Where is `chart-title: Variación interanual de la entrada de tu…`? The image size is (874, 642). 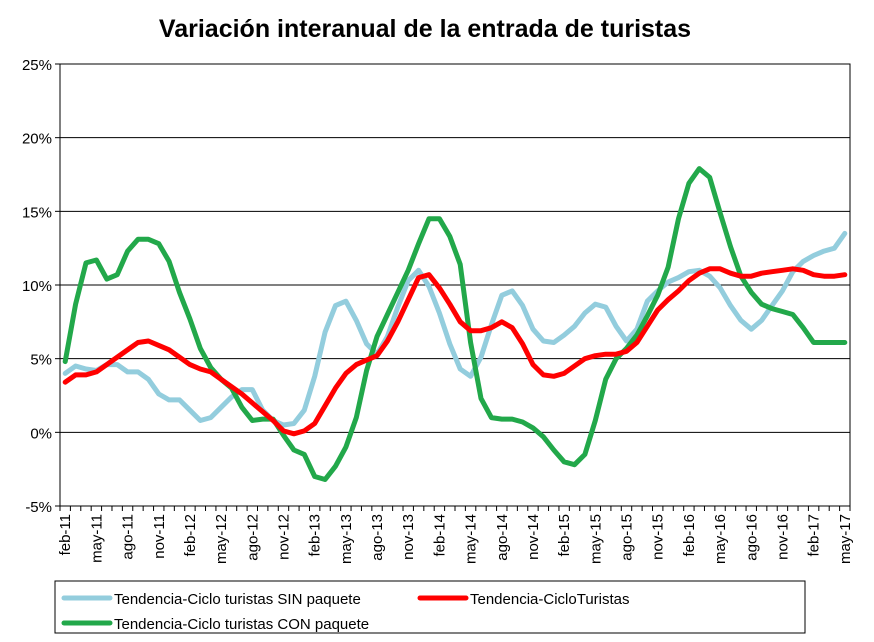
chart-title: Variación interanual de la entrada de tu… is located at coordinates (425, 29).